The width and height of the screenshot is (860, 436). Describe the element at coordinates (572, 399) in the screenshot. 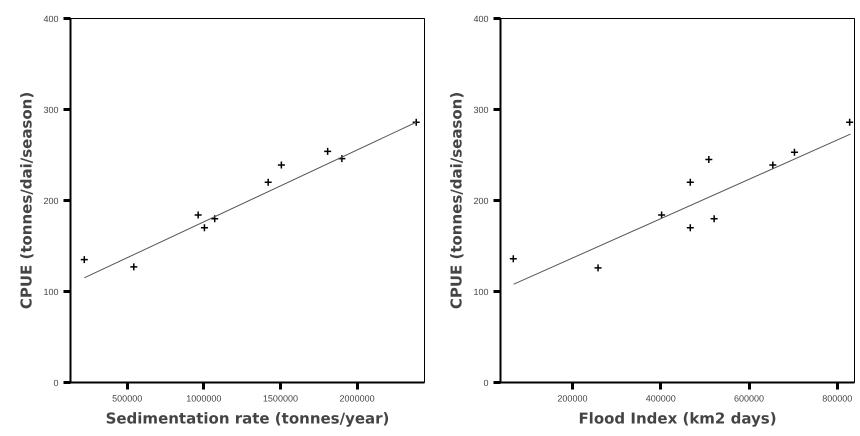

I see `x-tick-label: 200000` at that location.